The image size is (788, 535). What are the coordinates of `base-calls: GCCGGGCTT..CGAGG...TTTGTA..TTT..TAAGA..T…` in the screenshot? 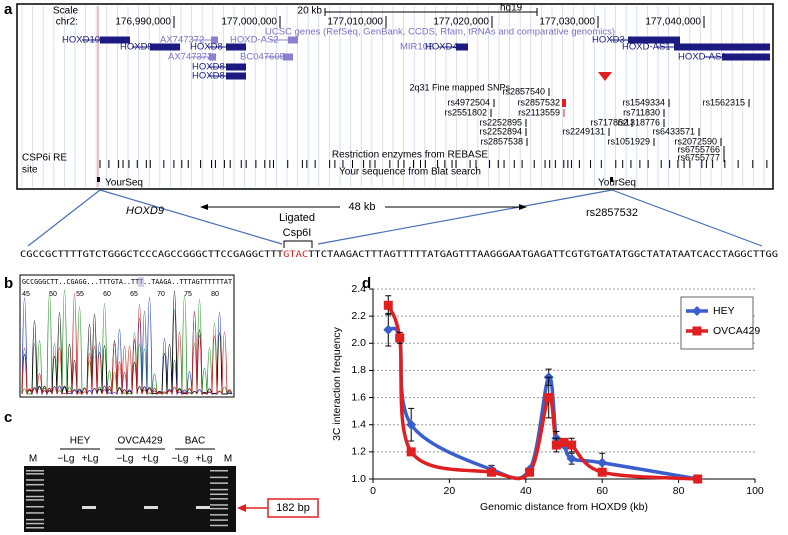 It's located at (127, 282).